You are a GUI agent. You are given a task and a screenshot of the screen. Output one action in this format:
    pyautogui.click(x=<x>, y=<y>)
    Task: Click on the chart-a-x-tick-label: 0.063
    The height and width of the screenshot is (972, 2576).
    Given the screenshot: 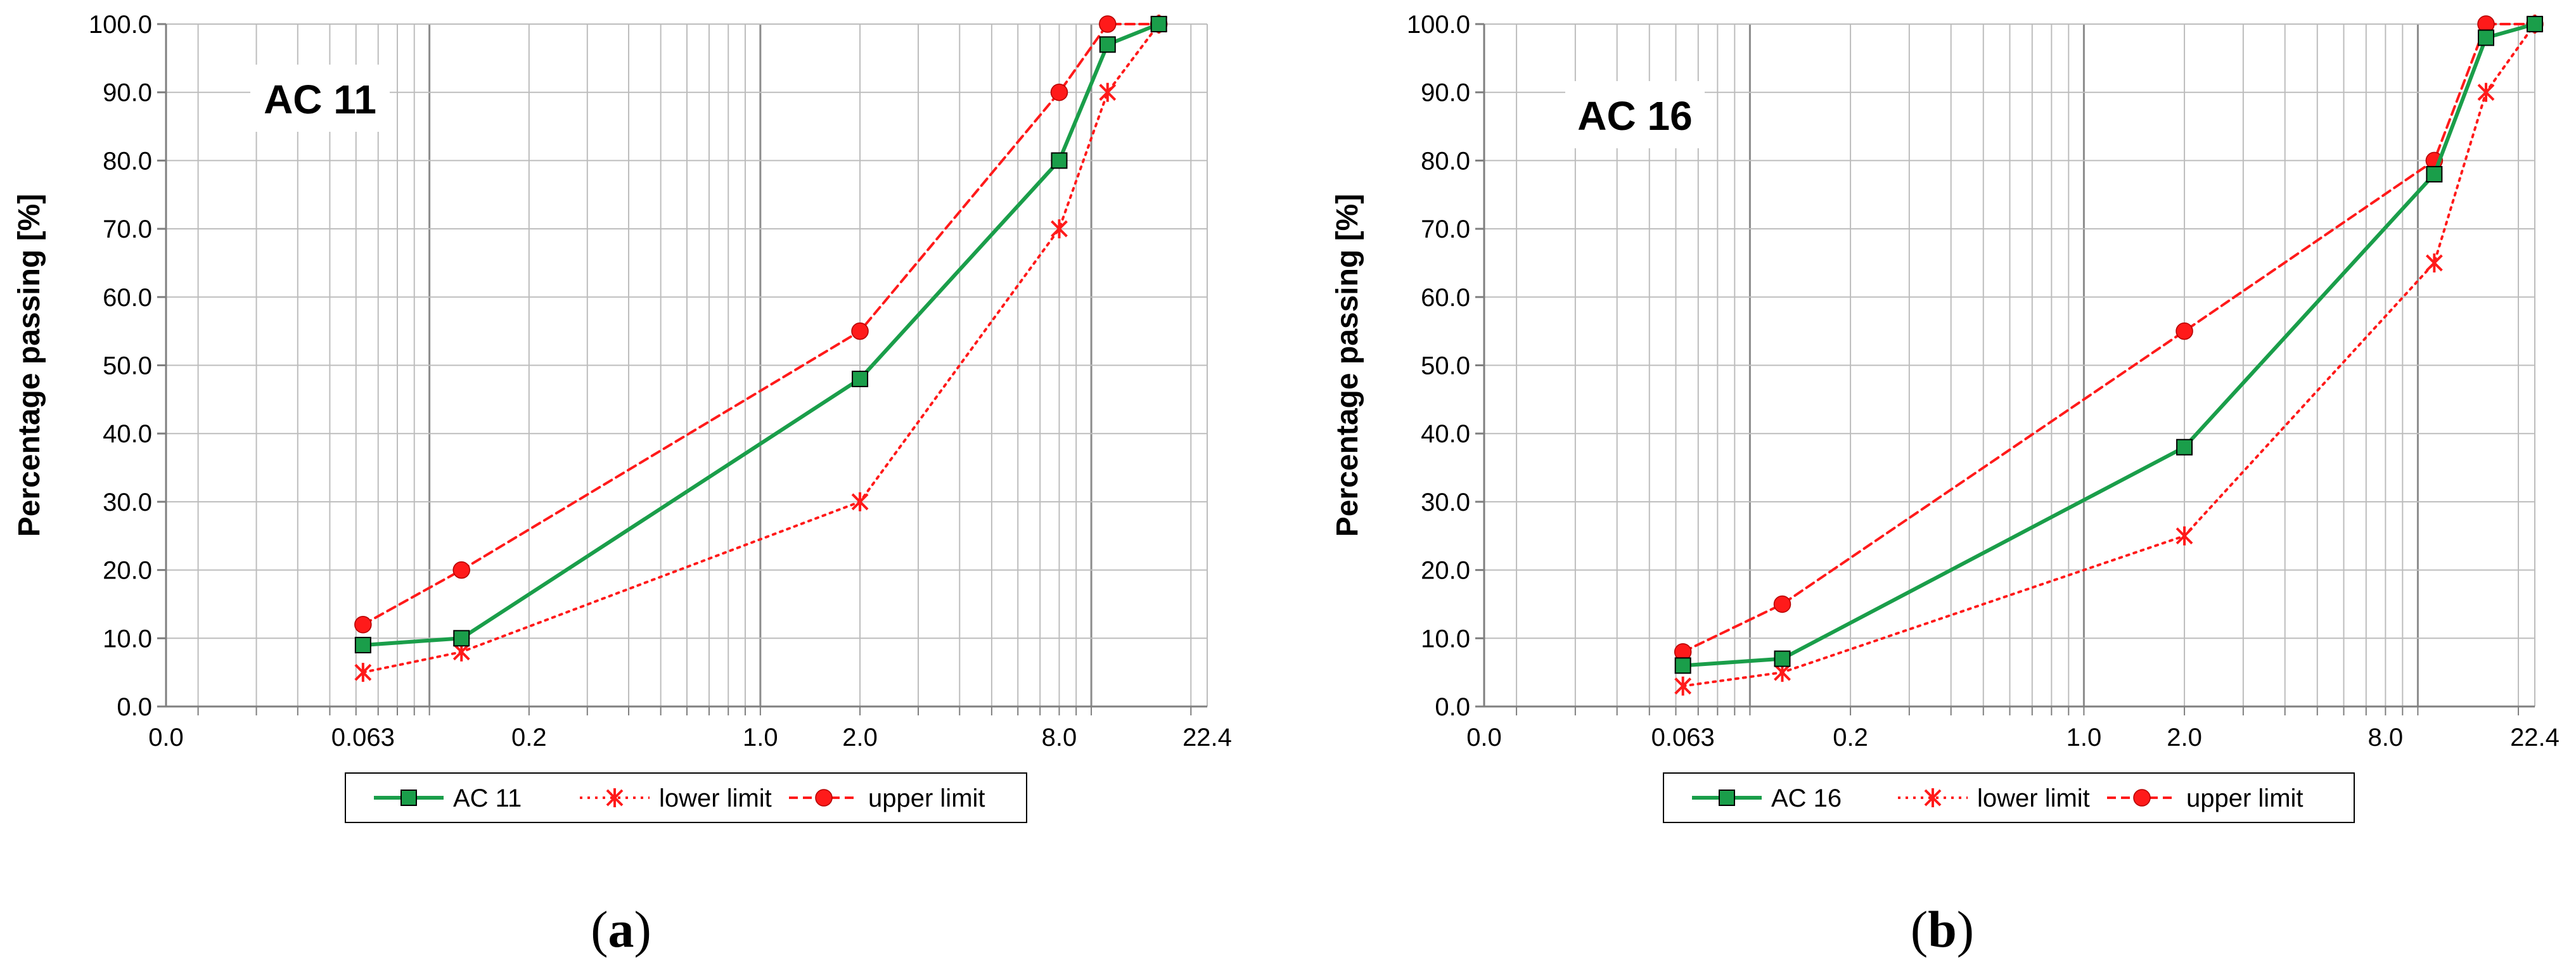 What is the action you would take?
    pyautogui.click(x=363, y=737)
    